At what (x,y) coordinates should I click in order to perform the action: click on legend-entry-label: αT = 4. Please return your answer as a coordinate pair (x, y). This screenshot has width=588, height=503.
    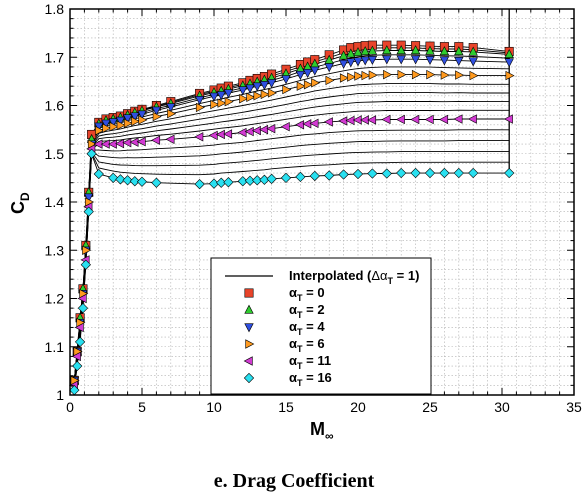
    Looking at the image, I should click on (307, 328).